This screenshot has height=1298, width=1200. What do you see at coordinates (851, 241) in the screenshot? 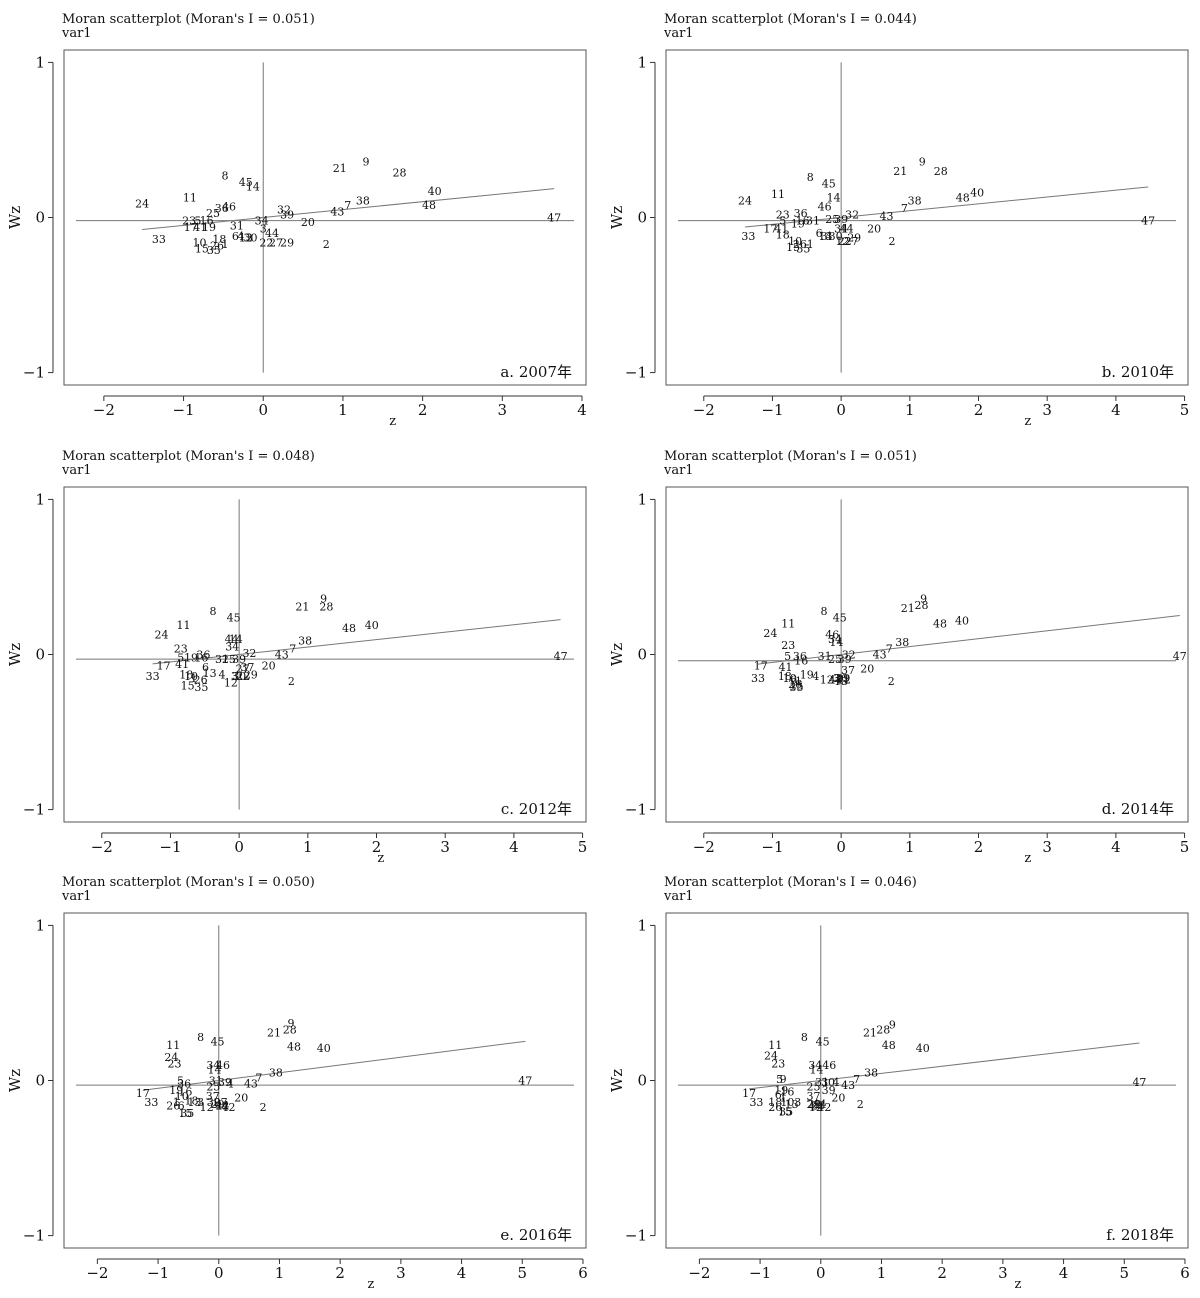
I see `point-label: 27` at bounding box center [851, 241].